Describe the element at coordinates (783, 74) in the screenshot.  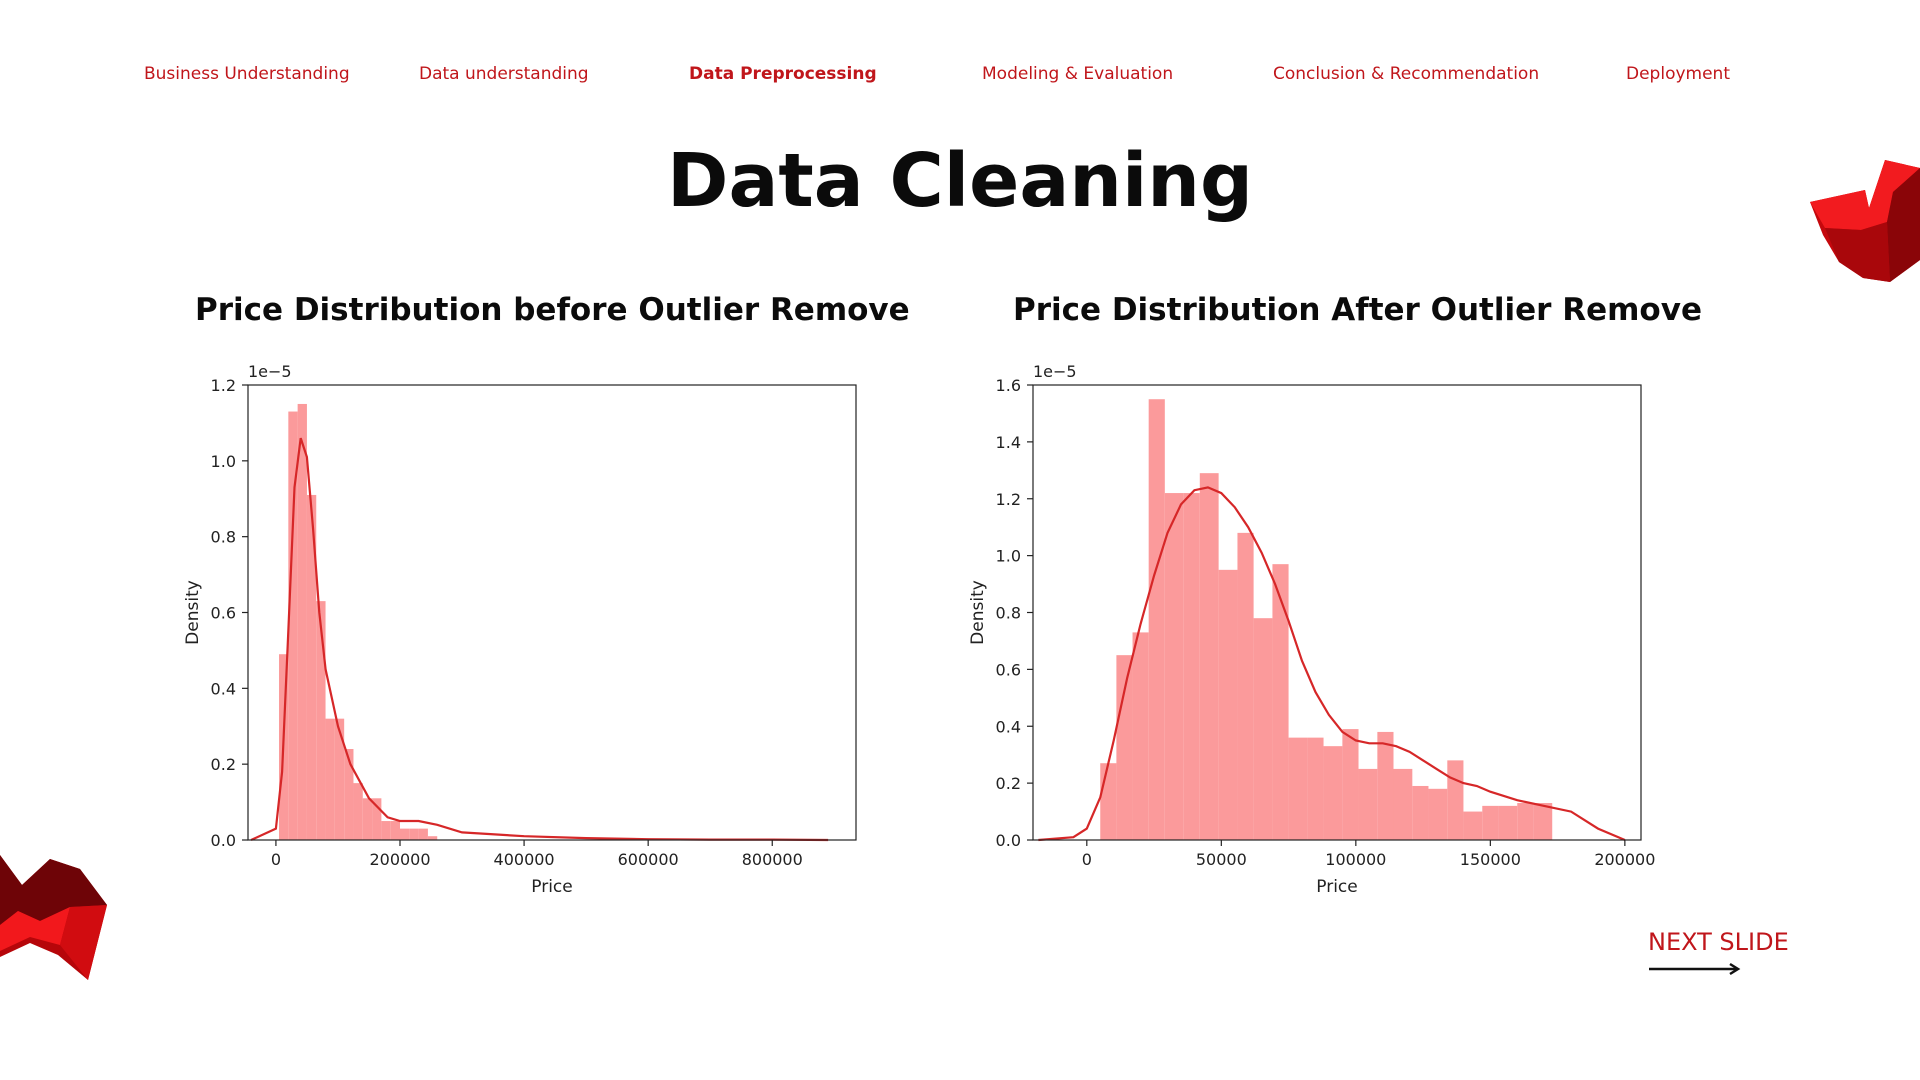
I see `nav-data-preprocessing: Data Preprocessing` at that location.